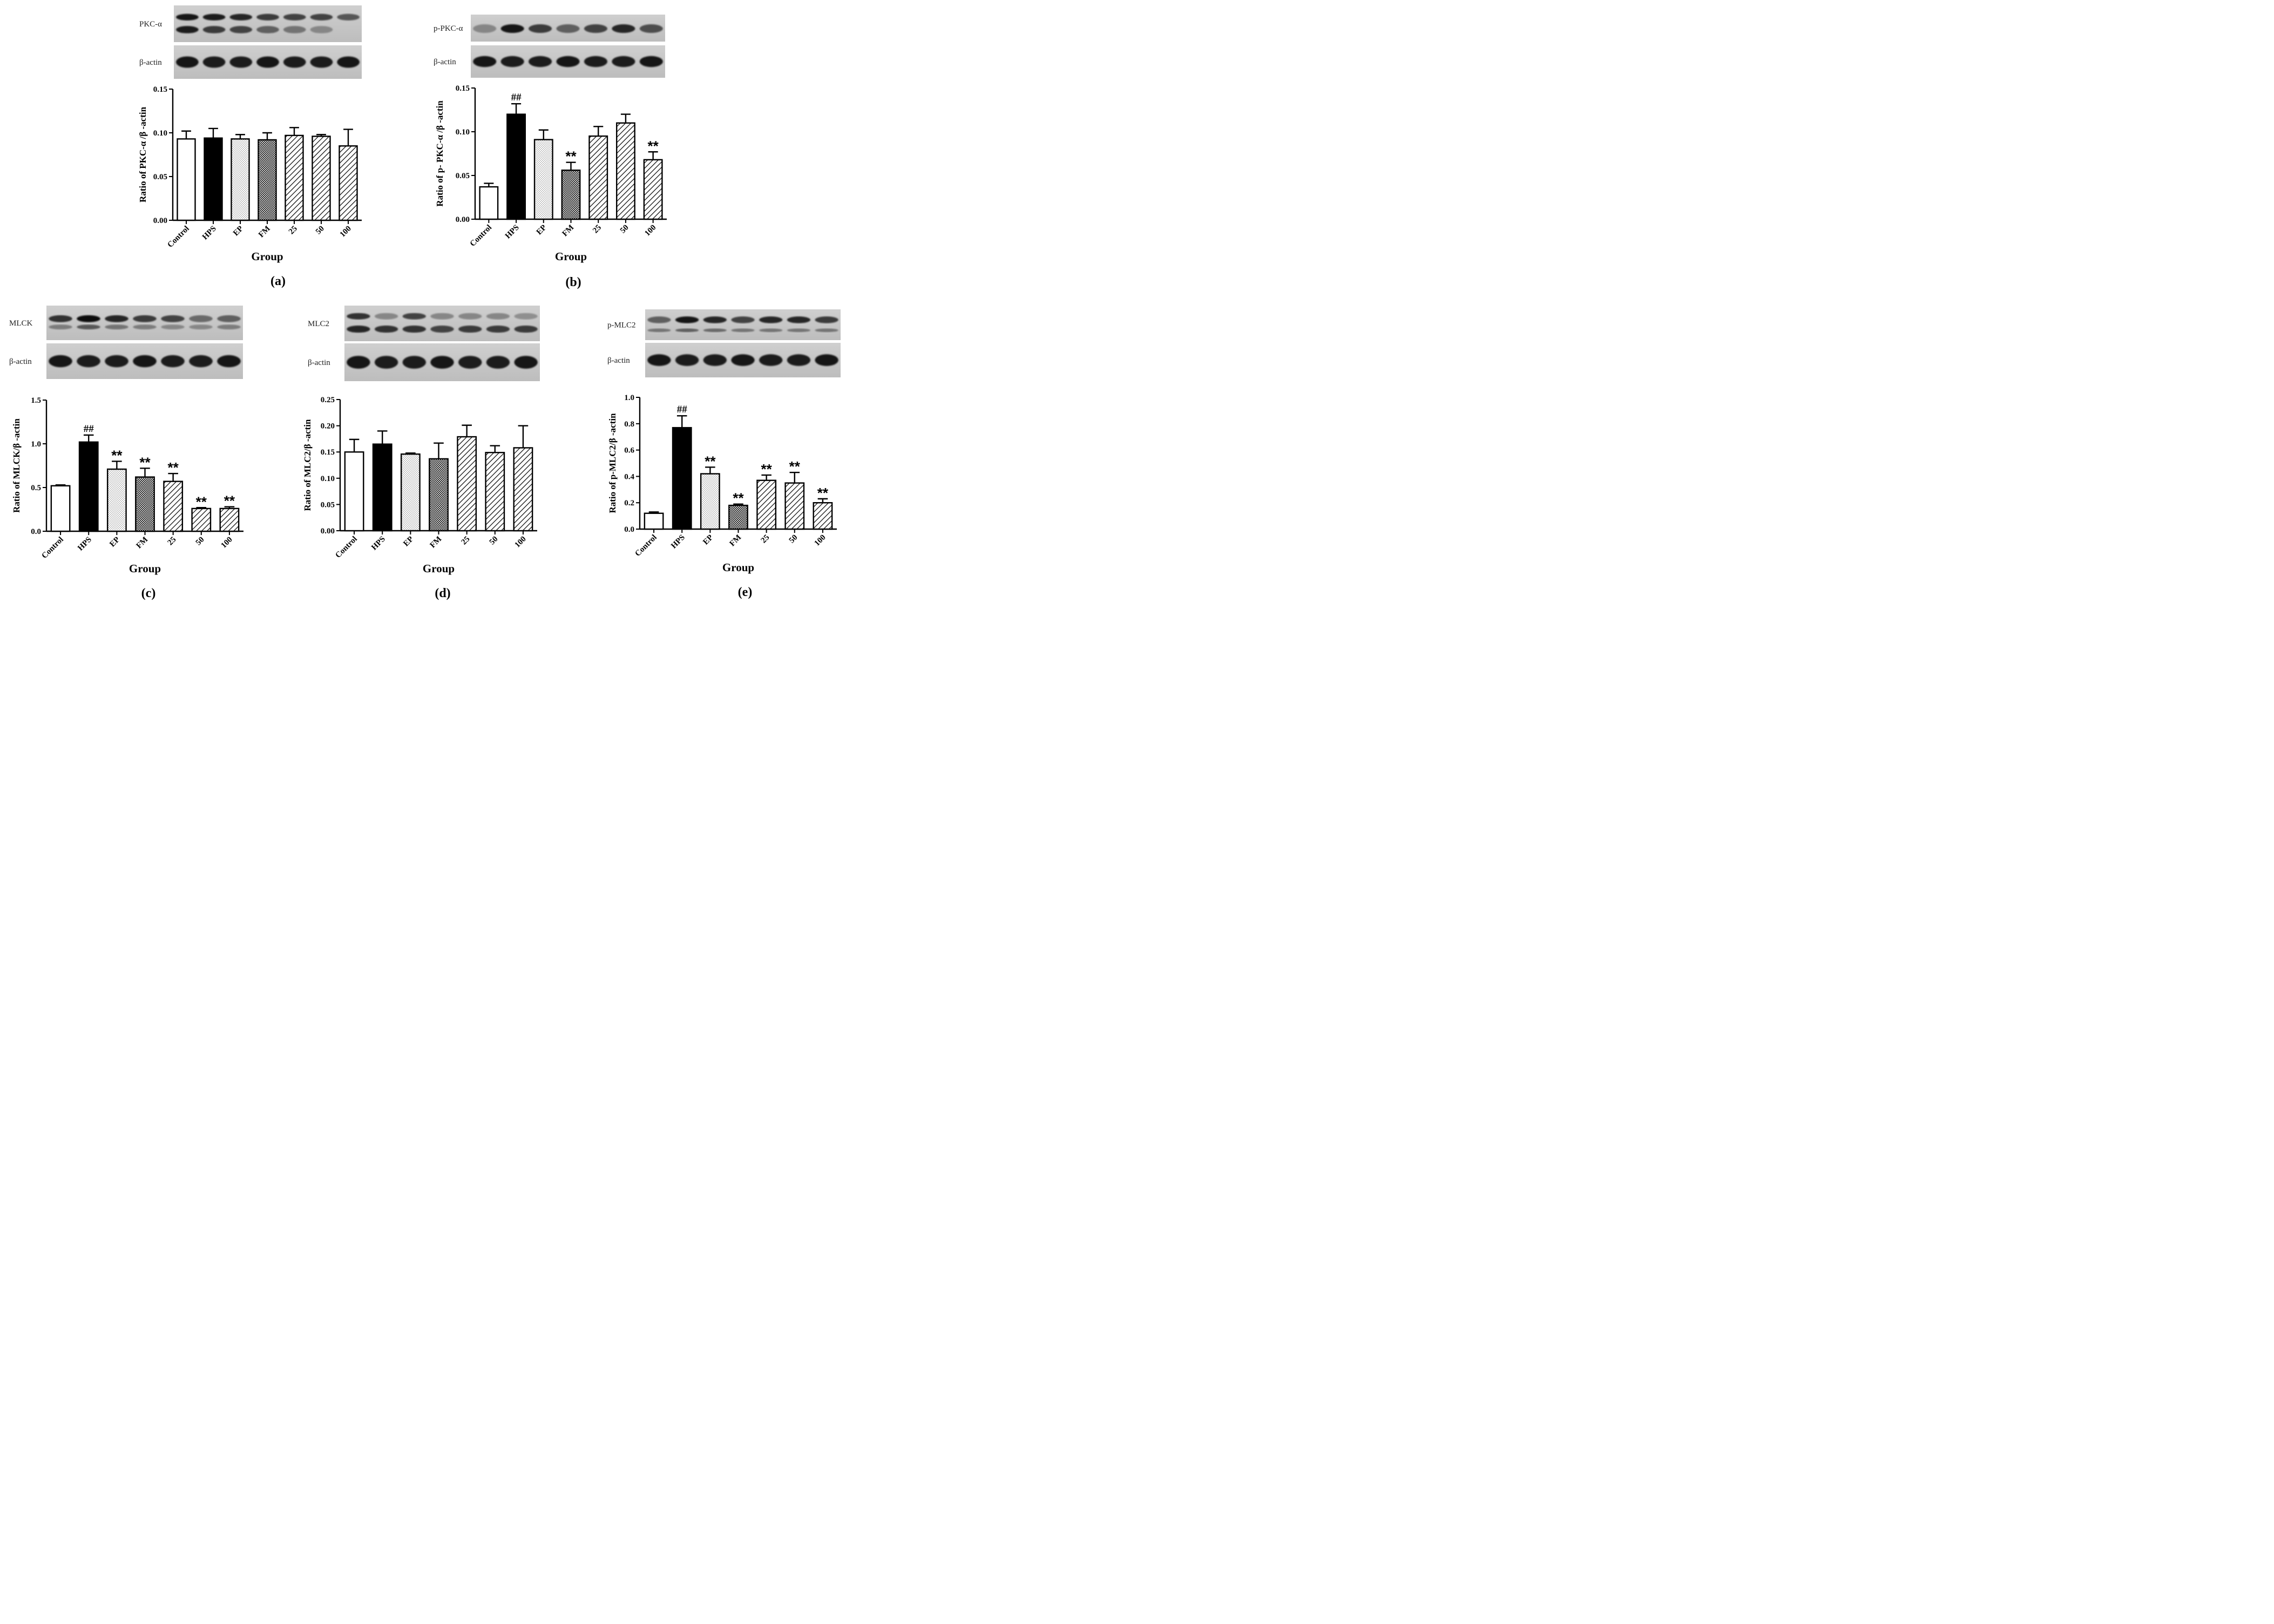 The height and width of the screenshot is (1624, 2274). Describe the element at coordinates (745, 592) in the screenshot. I see `panel-label: (e)` at that location.